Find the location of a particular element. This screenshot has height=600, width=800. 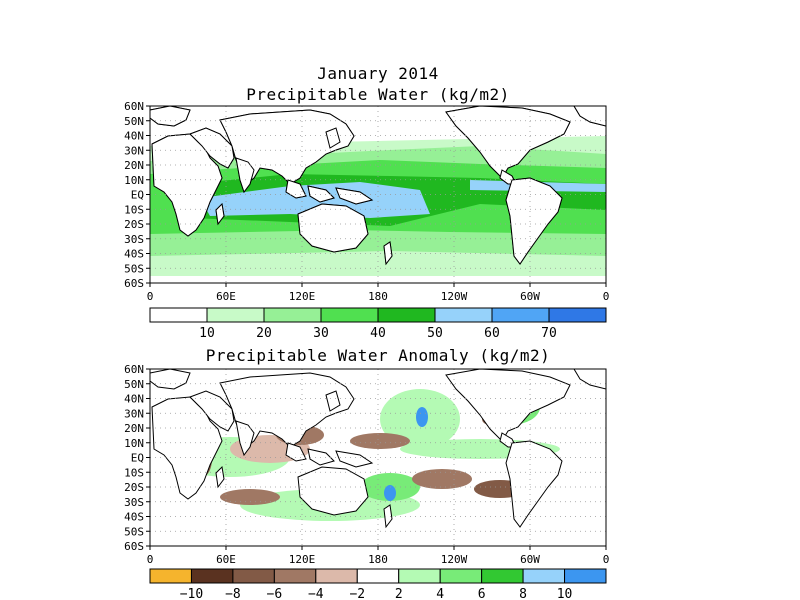

colorbar-label-anomaly: 2 is located at coordinates (399, 593).